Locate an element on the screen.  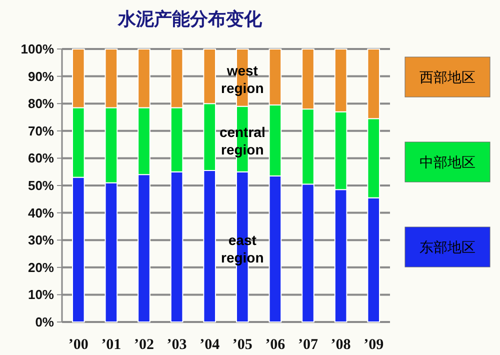
x-tick-label: ’04 is located at coordinates (210, 345).